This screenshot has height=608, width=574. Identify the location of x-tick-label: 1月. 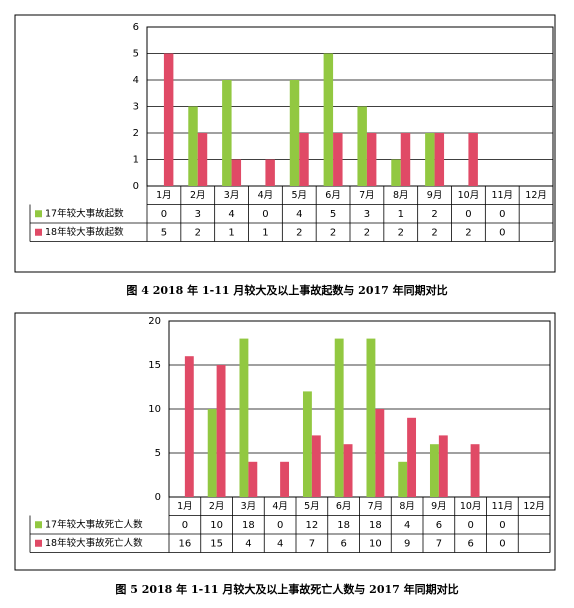
(185, 506).